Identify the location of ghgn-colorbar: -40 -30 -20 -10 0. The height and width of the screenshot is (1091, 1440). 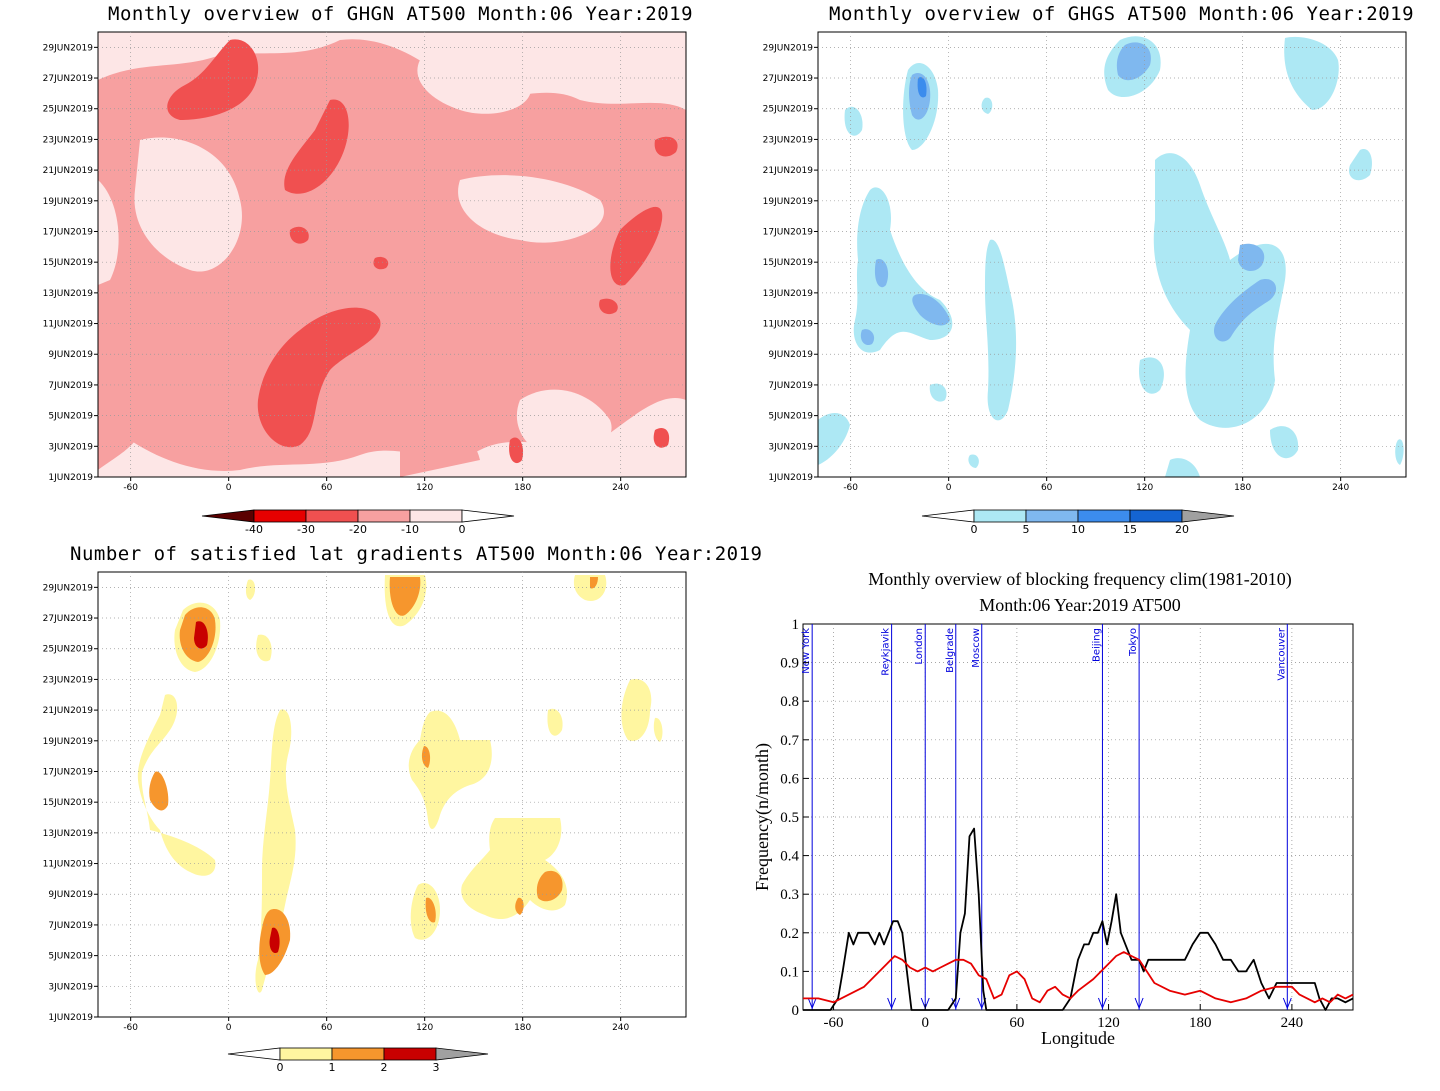
(358, 522).